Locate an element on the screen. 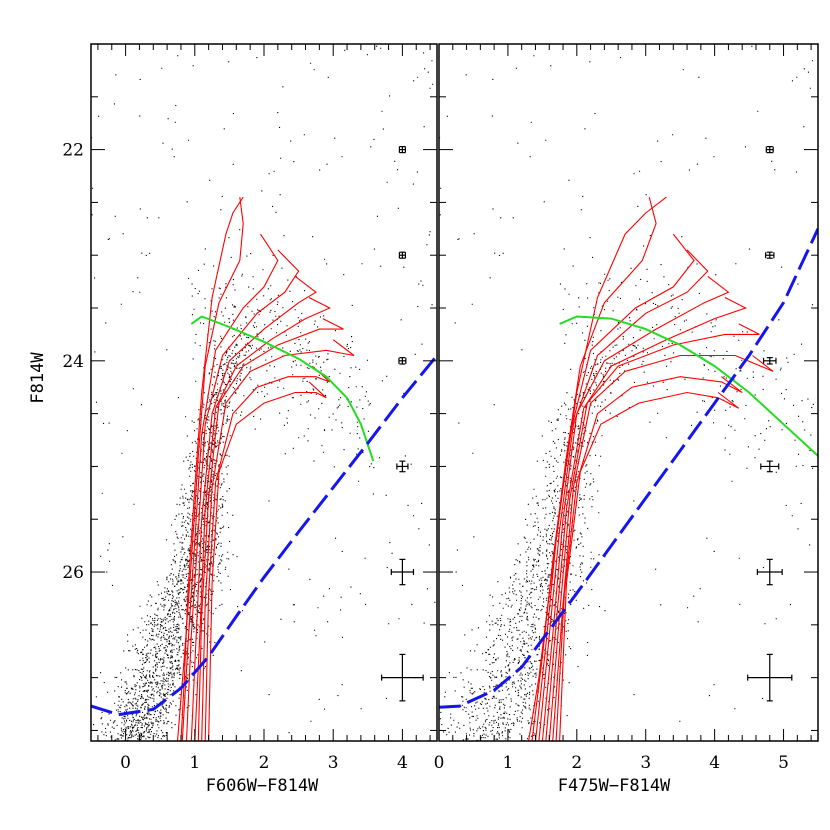 The image size is (830, 830). right-x-tick-label: 5 is located at coordinates (783, 763).